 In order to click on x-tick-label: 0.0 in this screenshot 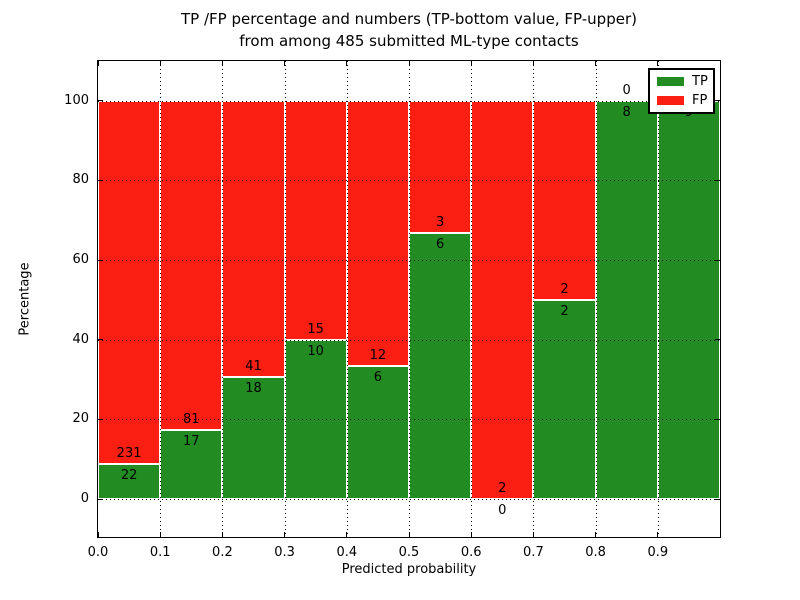, I will do `click(98, 552)`.